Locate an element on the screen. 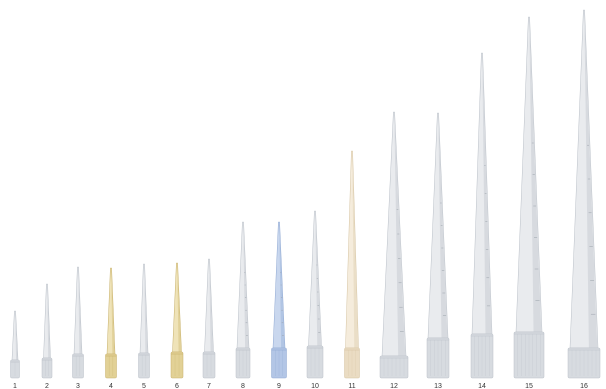  pipette-tip-16: 16 is located at coordinates (584, 199).